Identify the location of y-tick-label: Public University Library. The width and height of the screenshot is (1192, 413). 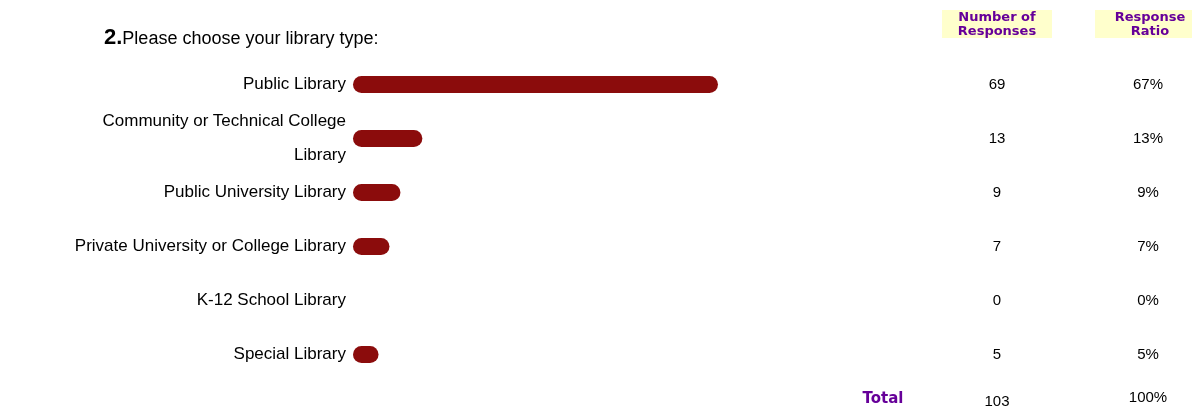
(254, 192).